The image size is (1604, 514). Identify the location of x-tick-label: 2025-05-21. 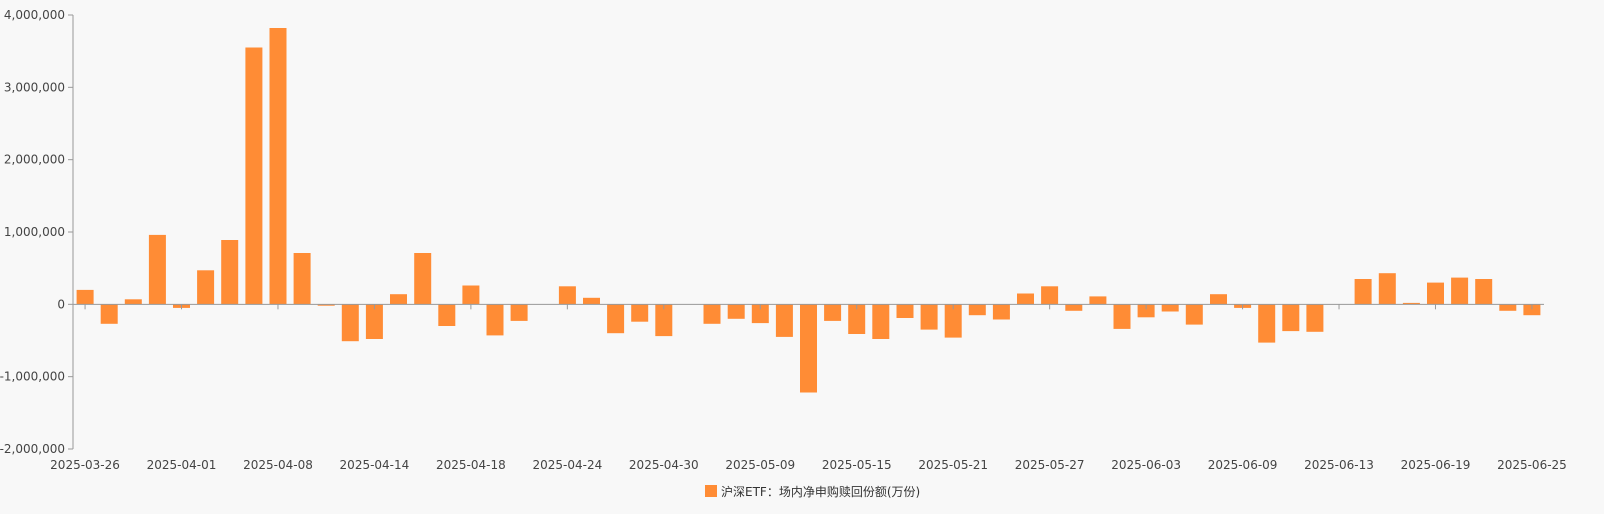
(953, 465).